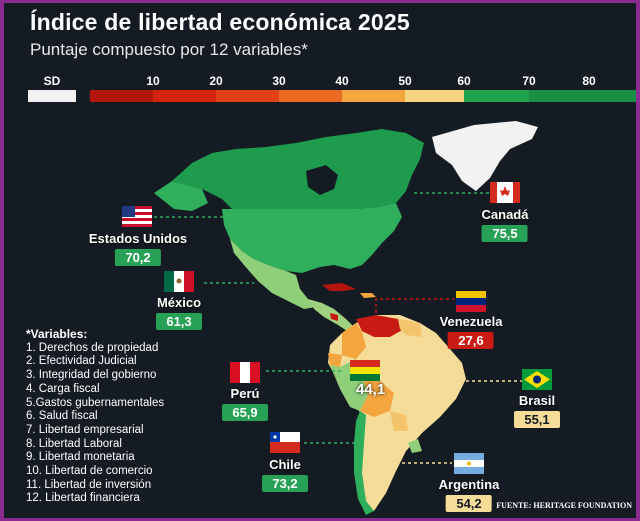  I want to click on callout-usa: Estados Unidos 70,2, so click(138, 249).